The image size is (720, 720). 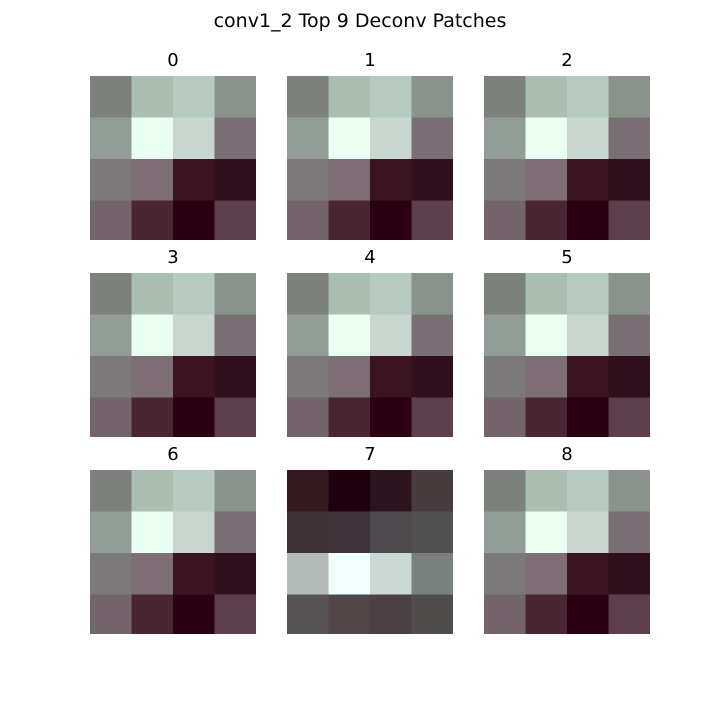 I want to click on panel-title: 8, so click(x=567, y=454).